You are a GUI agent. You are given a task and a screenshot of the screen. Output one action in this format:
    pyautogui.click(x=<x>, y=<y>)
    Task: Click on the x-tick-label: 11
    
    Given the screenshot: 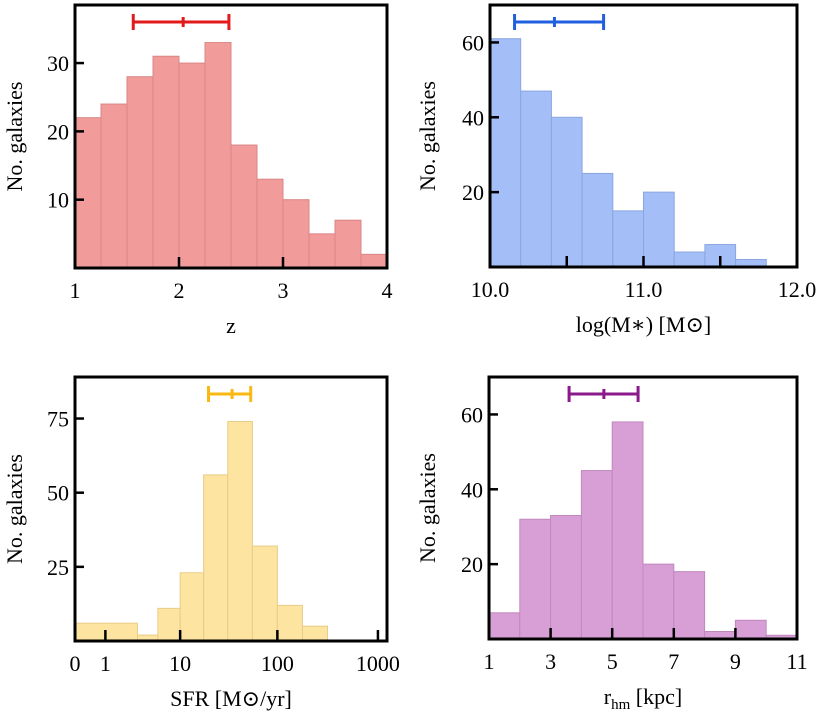 What is the action you would take?
    pyautogui.click(x=796, y=661)
    